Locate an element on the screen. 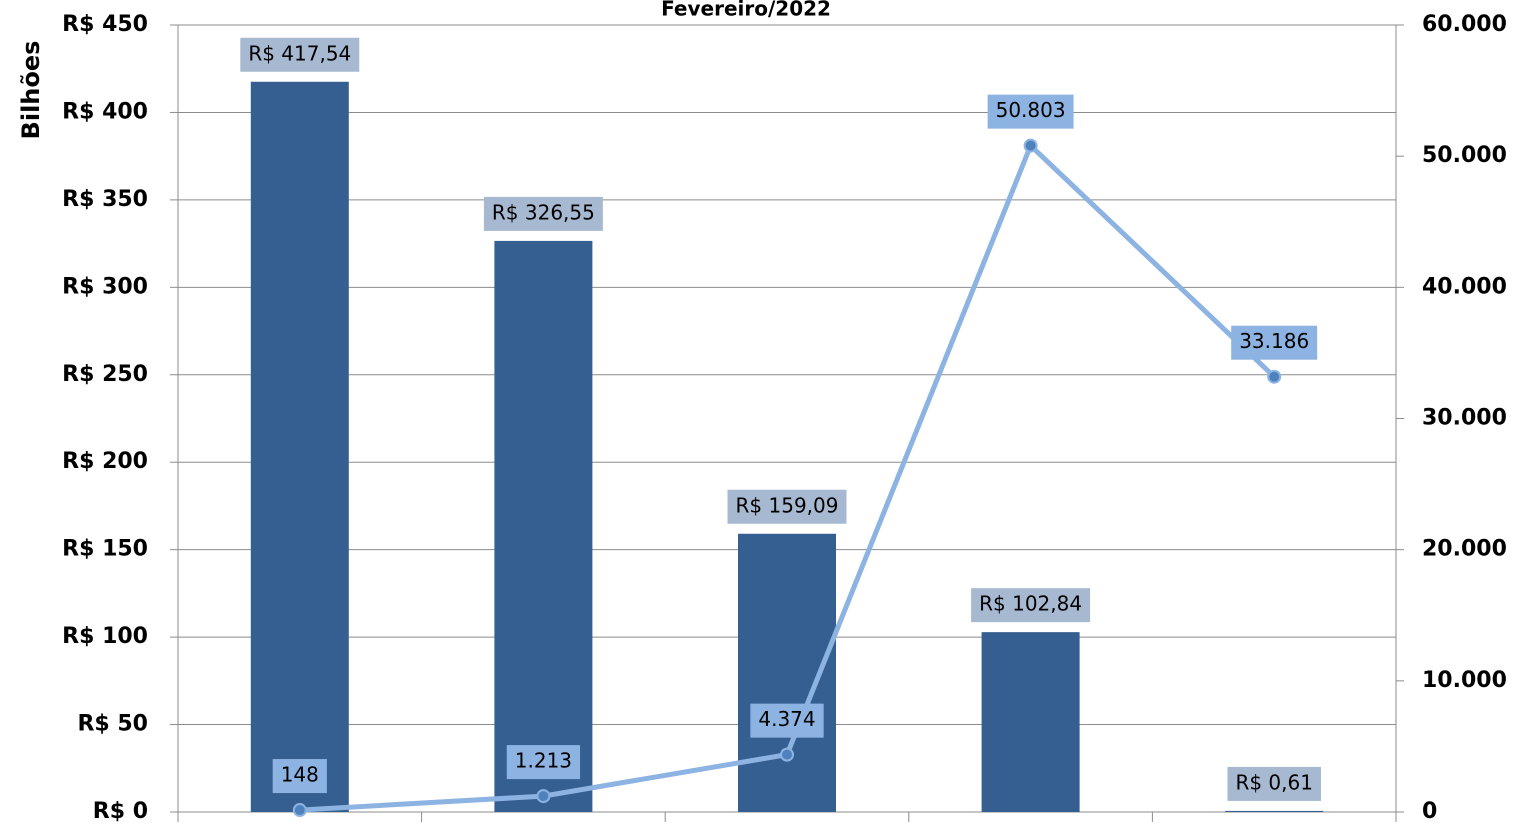  y2-tick-label: 40.000 is located at coordinates (1464, 286).